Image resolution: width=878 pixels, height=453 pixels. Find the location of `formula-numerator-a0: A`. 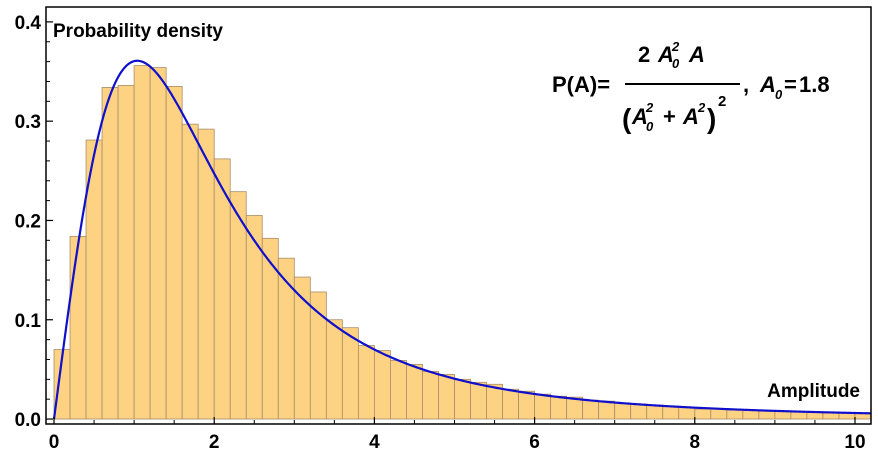

formula-numerator-a0: A is located at coordinates (665, 54).